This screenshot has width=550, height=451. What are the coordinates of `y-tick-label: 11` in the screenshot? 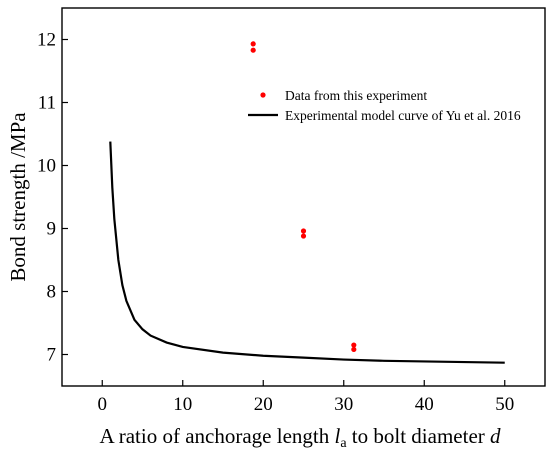 It's located at (47, 103).